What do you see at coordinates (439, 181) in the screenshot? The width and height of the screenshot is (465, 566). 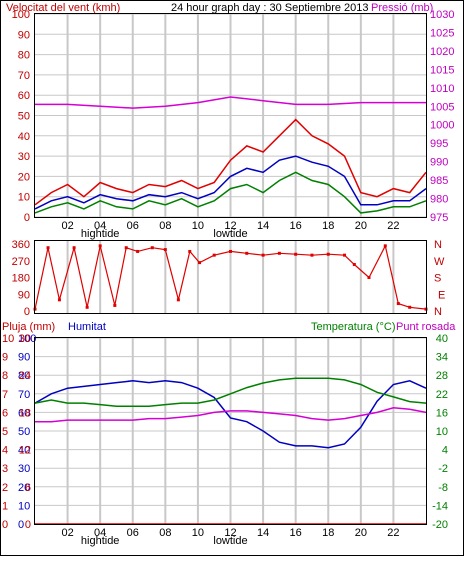 I see `pressure-tick-label: 985` at bounding box center [439, 181].